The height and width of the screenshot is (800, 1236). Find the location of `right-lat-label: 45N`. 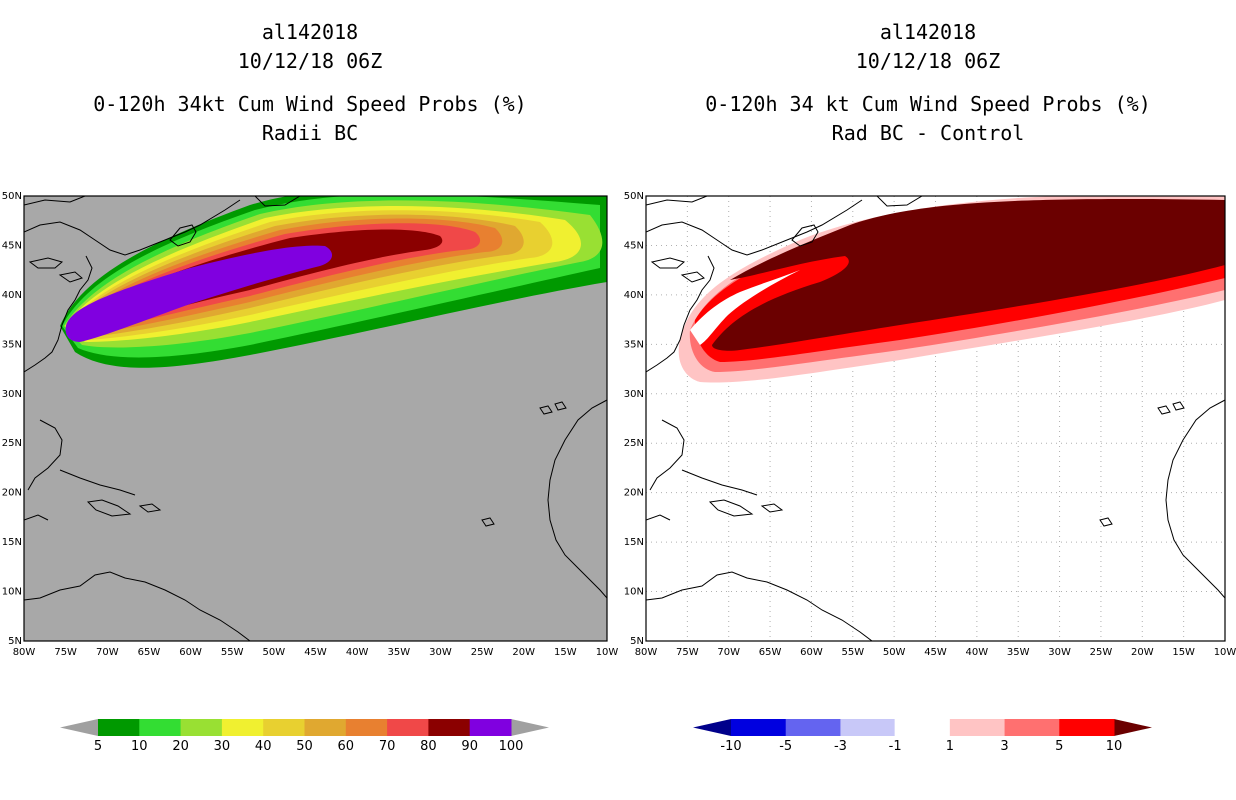

right-lat-label: 45N is located at coordinates (634, 245).